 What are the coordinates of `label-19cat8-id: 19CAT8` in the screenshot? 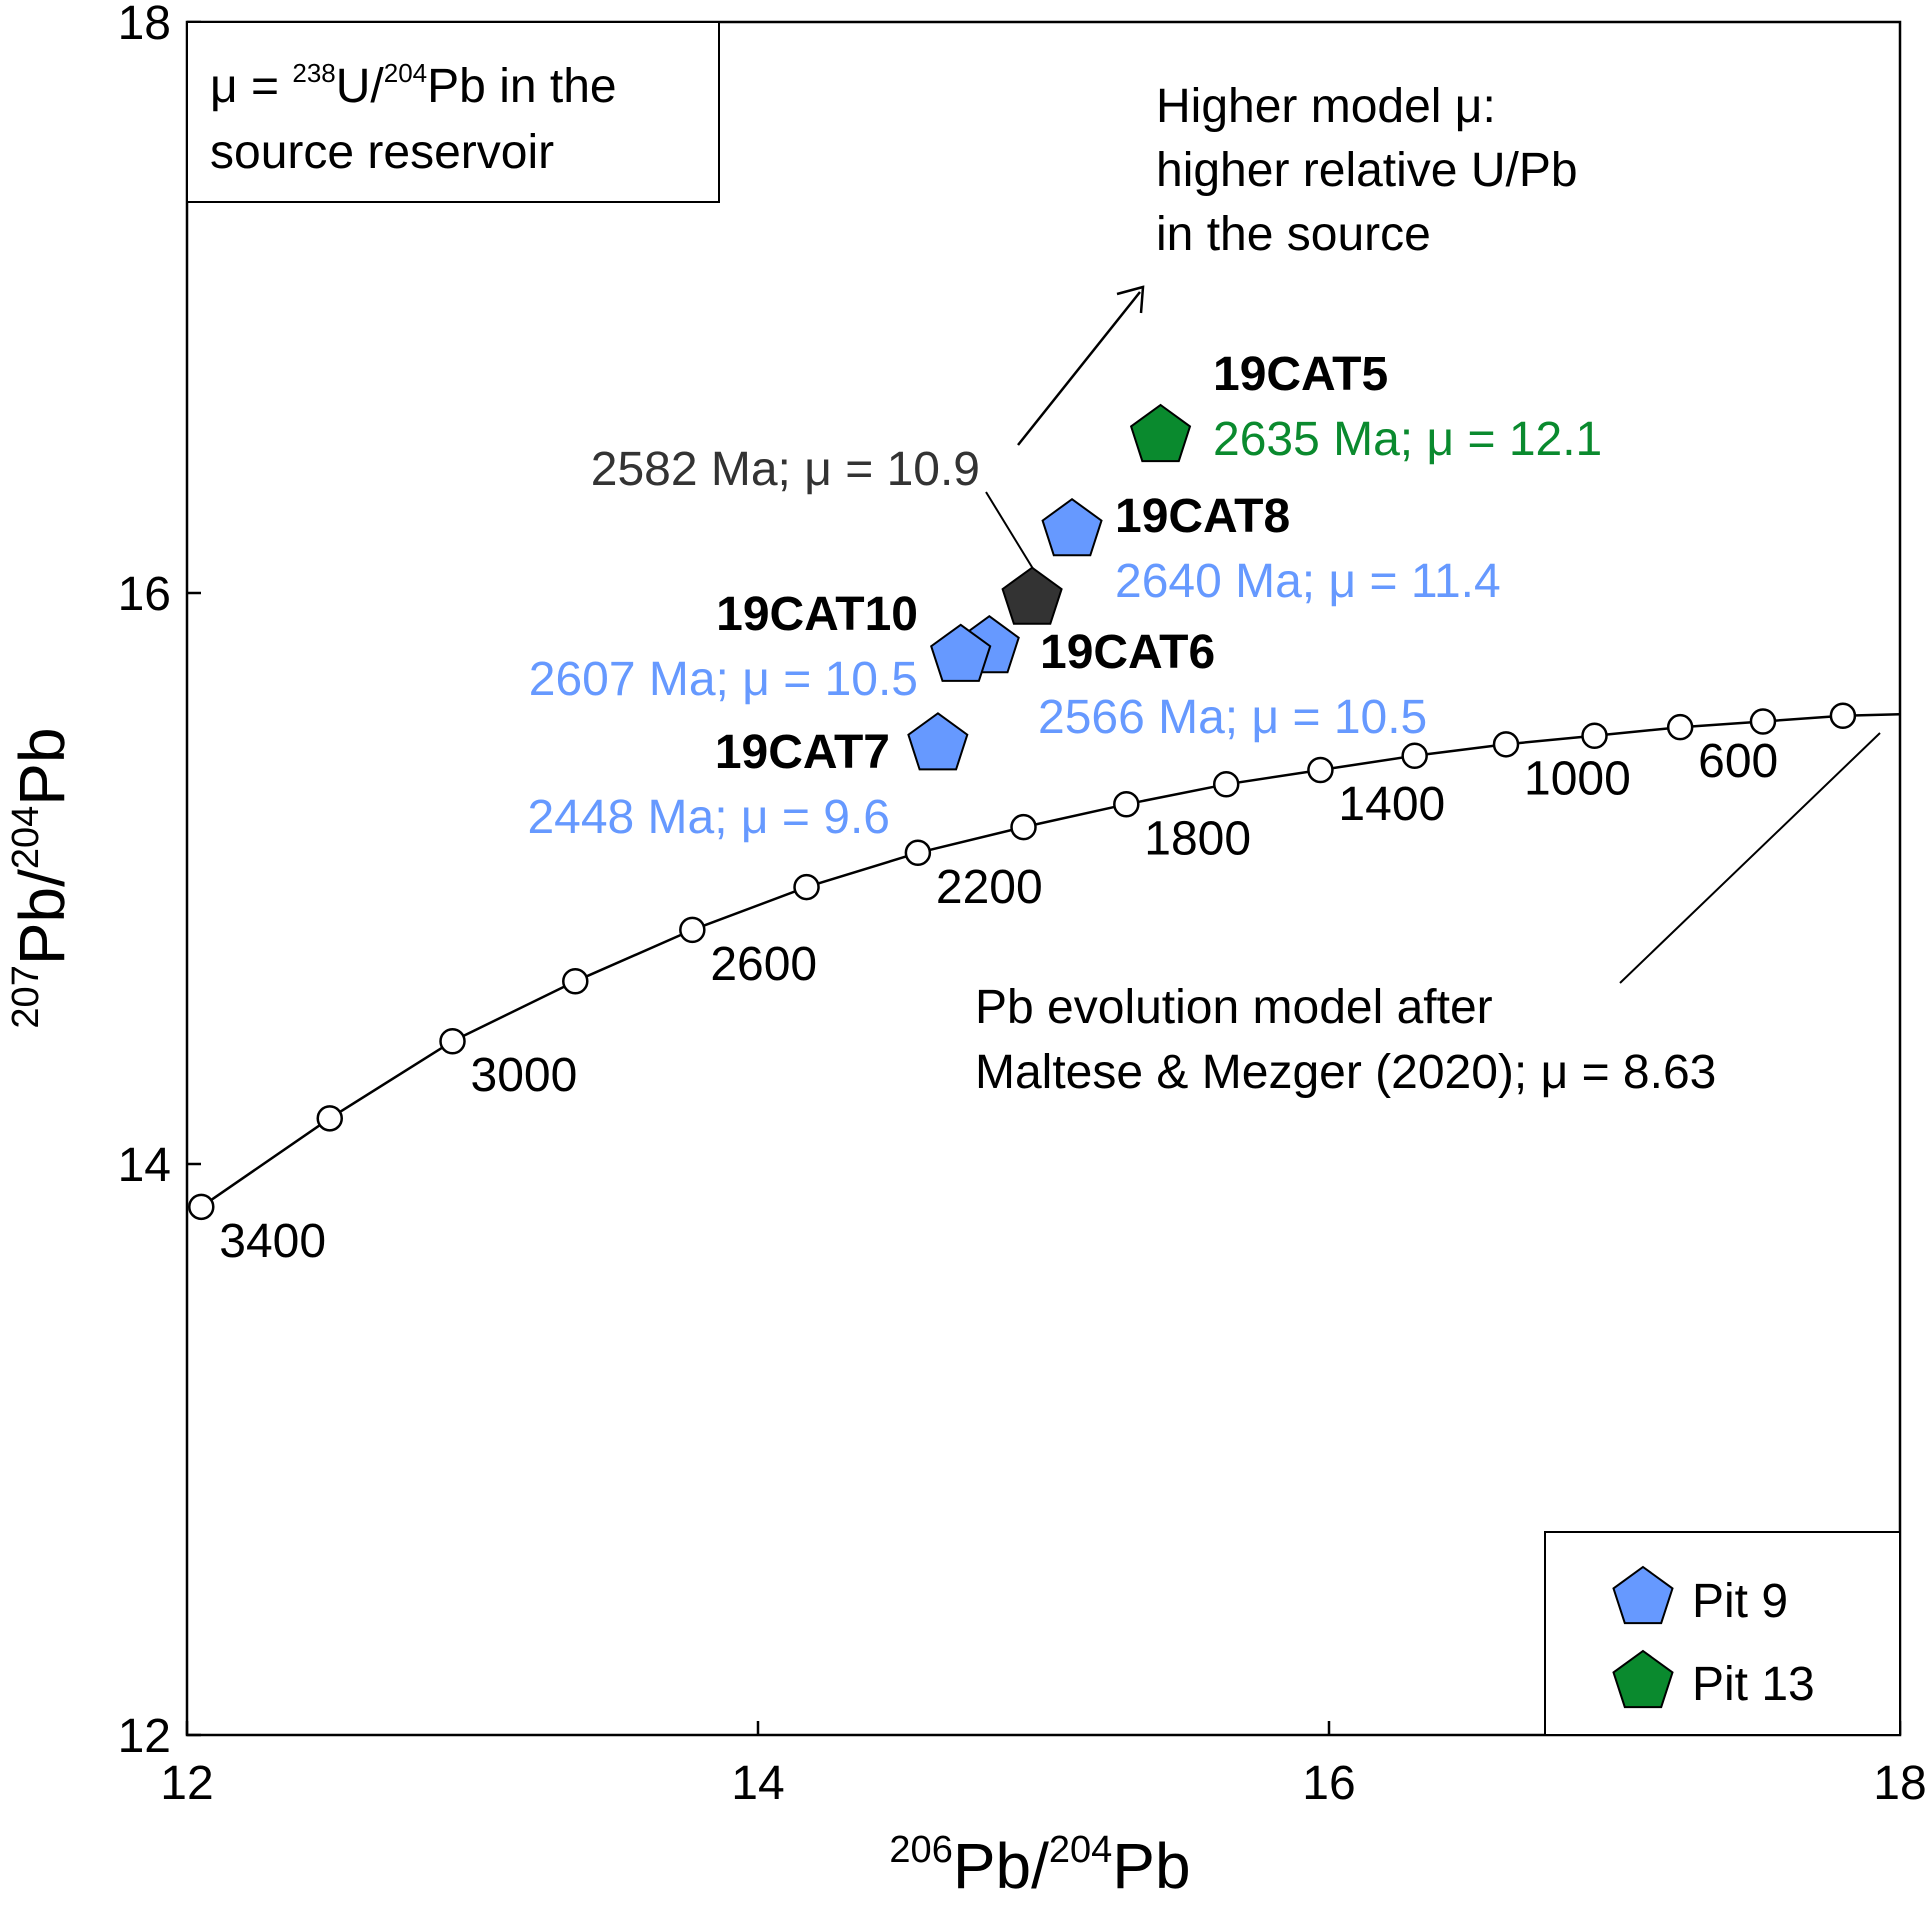 It's located at (1202, 516).